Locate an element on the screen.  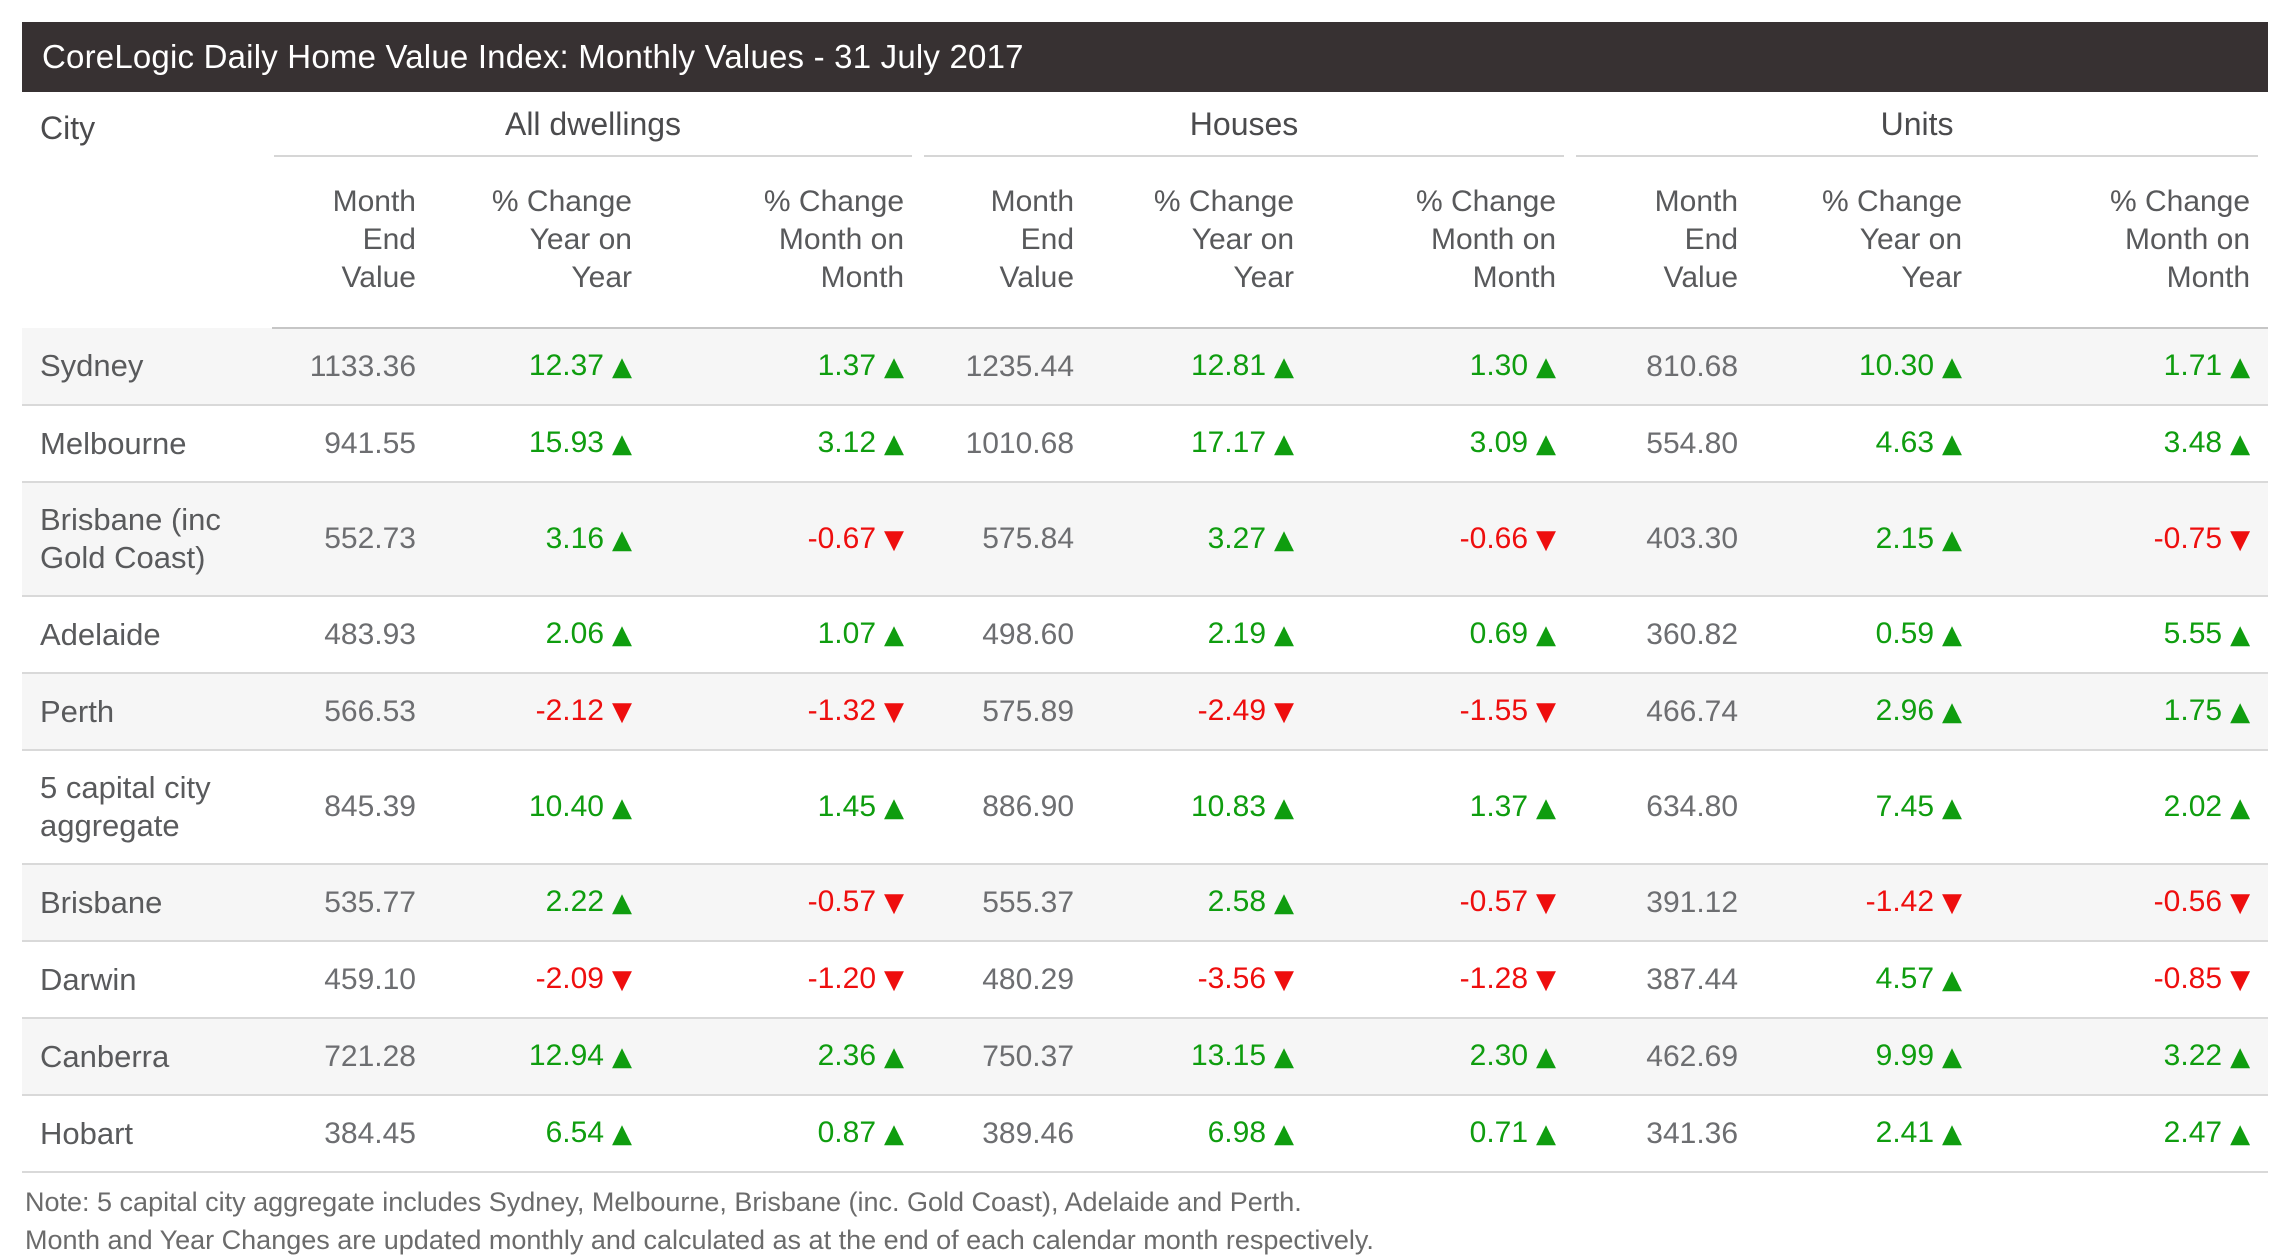
change-value: 13.15 is located at coordinates (1228, 1055).